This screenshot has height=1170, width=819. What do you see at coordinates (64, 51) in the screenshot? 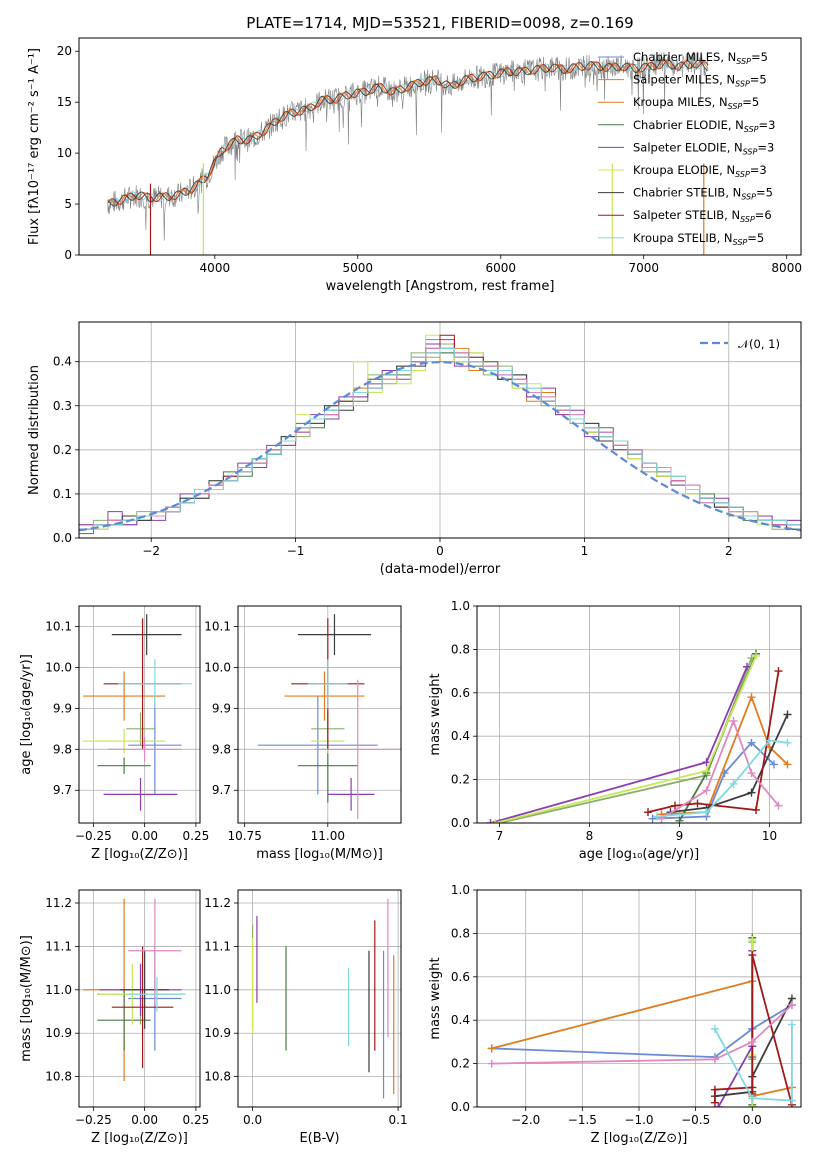
I see `y-tick-label: 20` at bounding box center [64, 51].